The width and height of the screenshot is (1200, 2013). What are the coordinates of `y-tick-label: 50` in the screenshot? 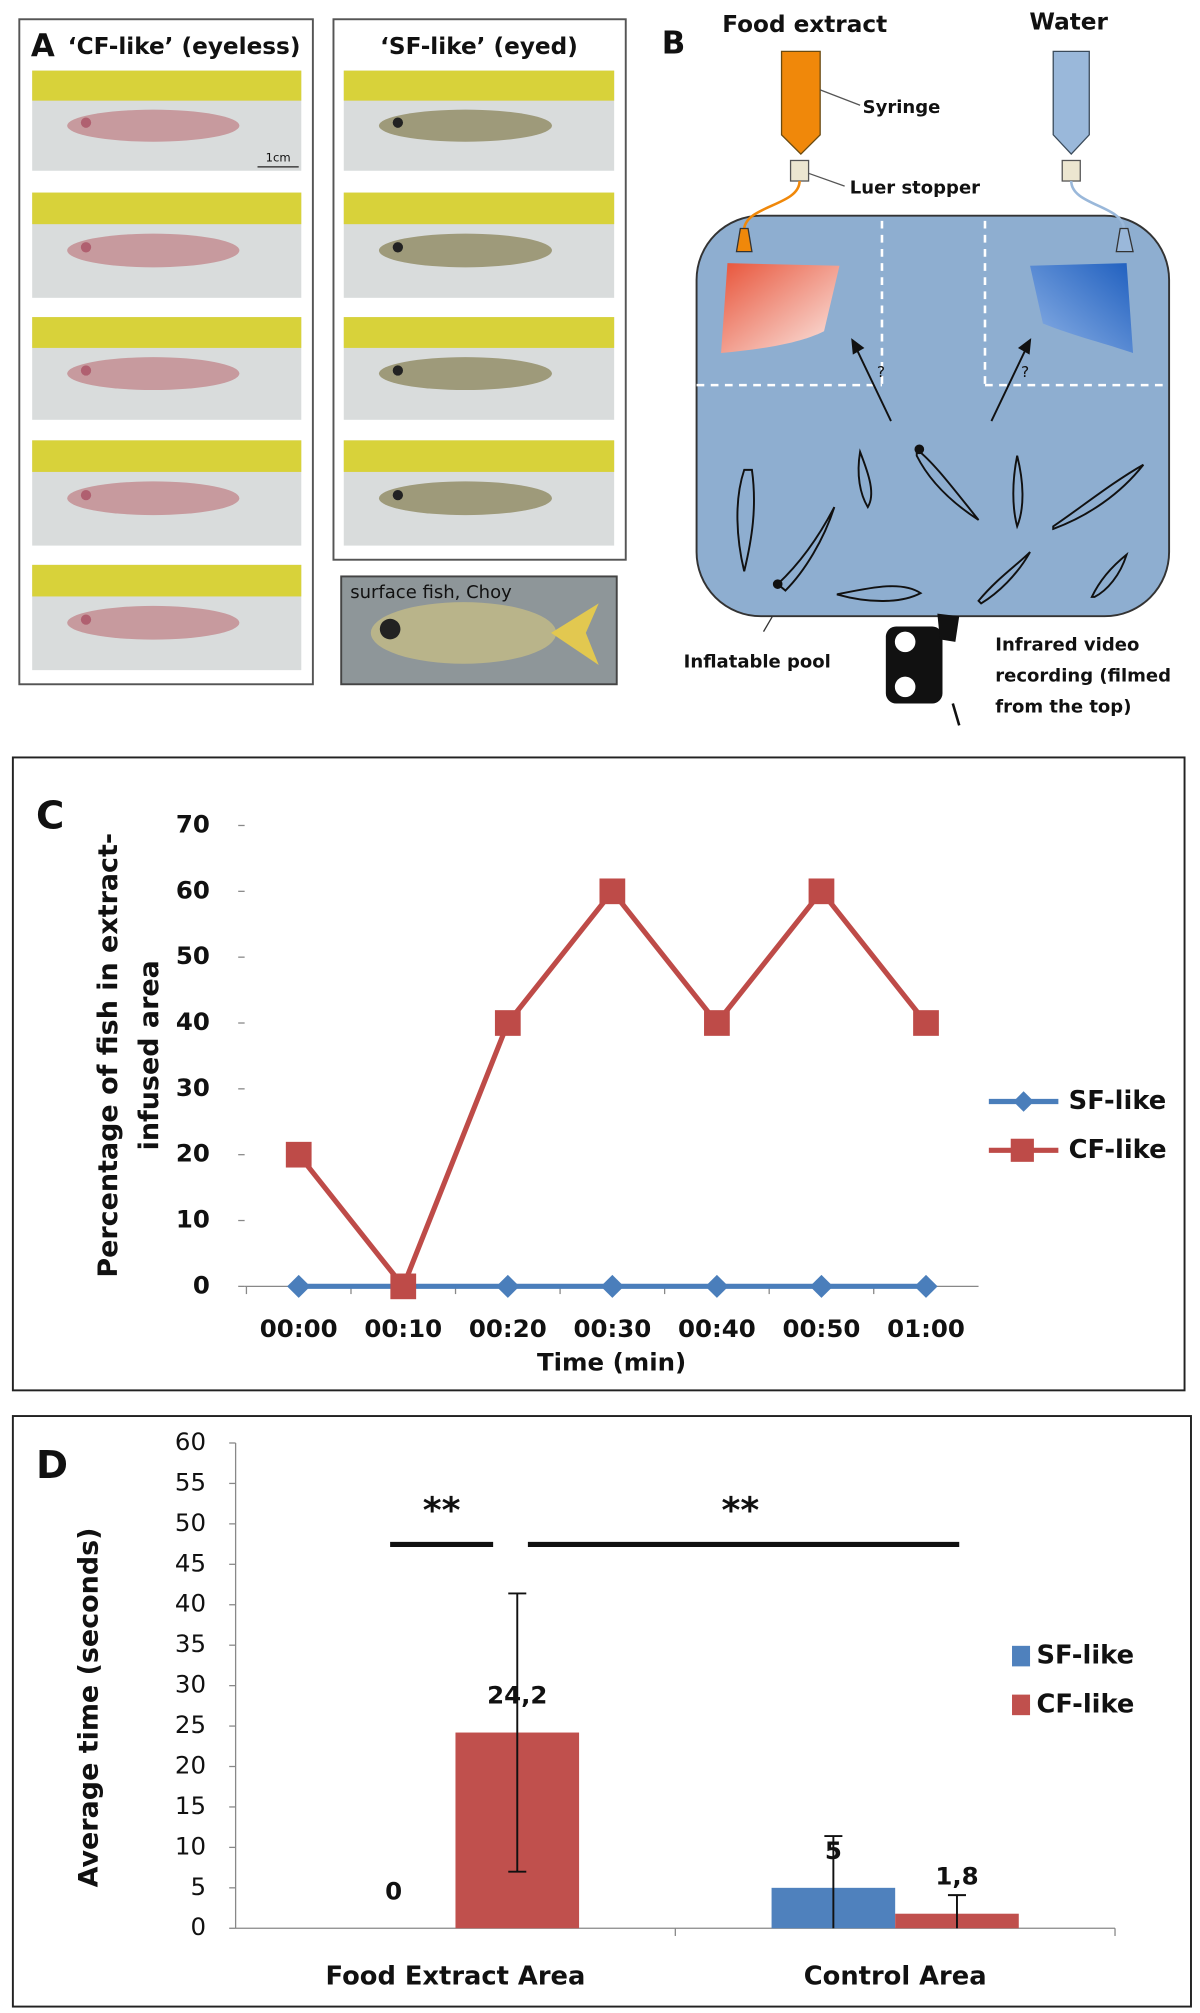 It's located at (190, 1522).